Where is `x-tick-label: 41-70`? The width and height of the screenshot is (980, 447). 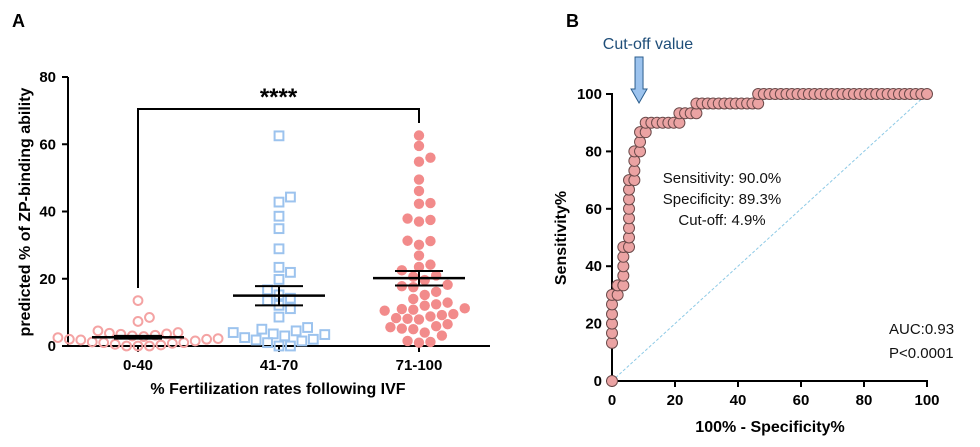
x-tick-label: 41-70 is located at coordinates (279, 365).